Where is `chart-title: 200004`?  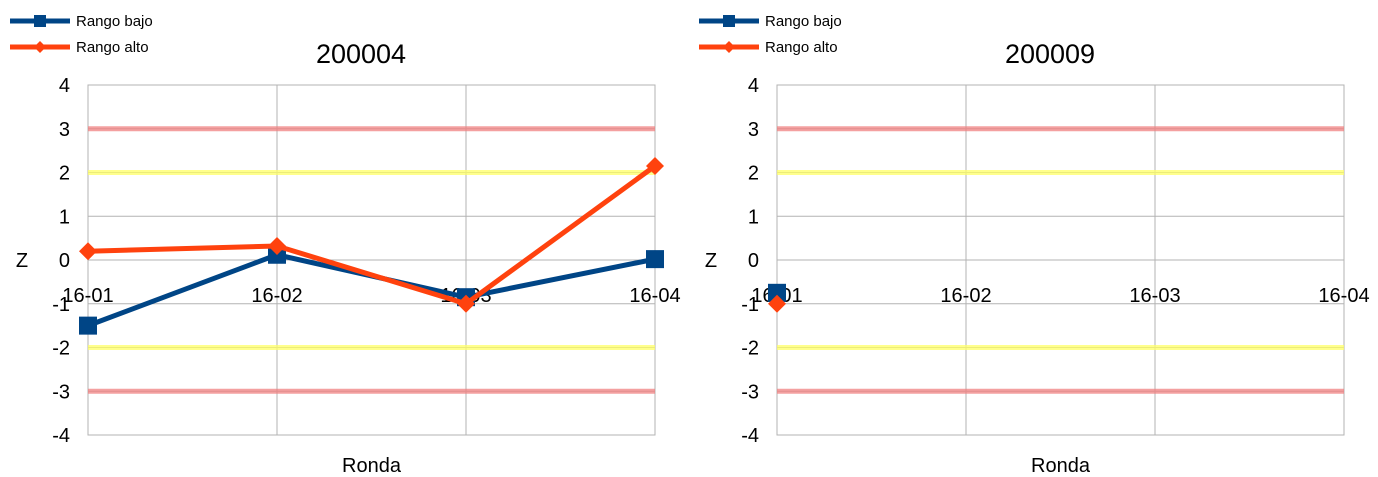
chart-title: 200004 is located at coordinates (361, 54).